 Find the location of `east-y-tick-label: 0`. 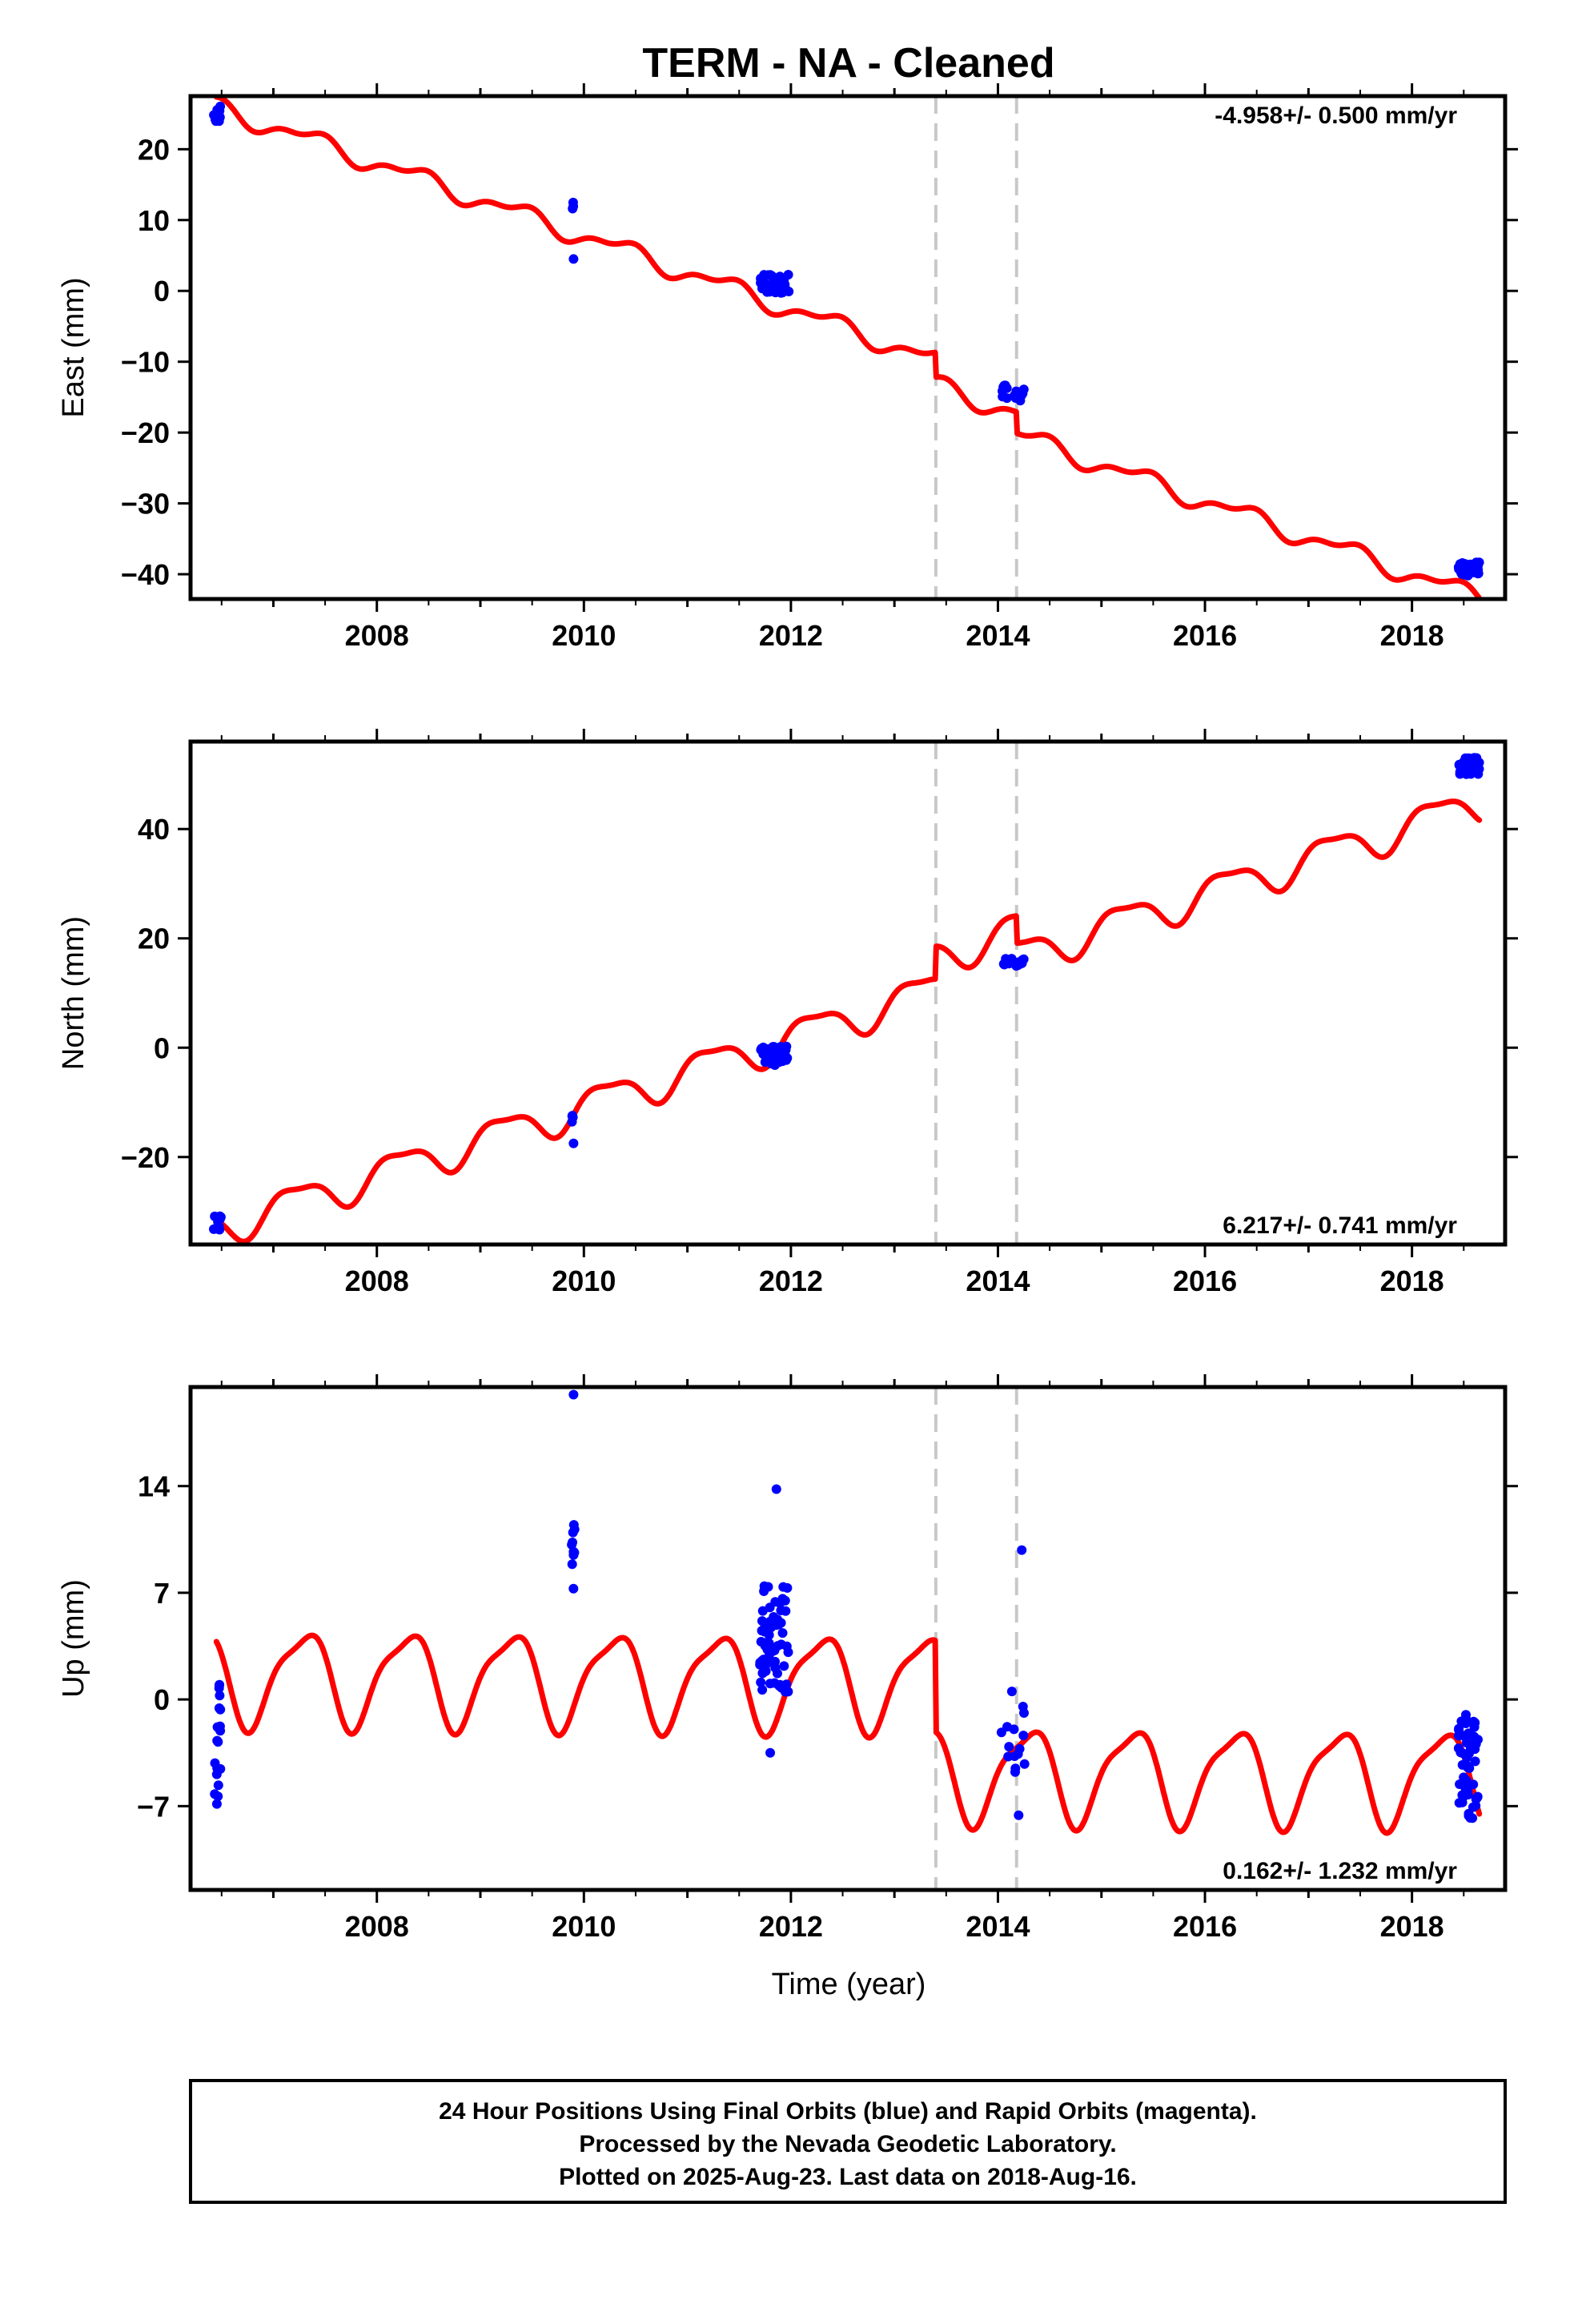

east-y-tick-label: 0 is located at coordinates (162, 291).